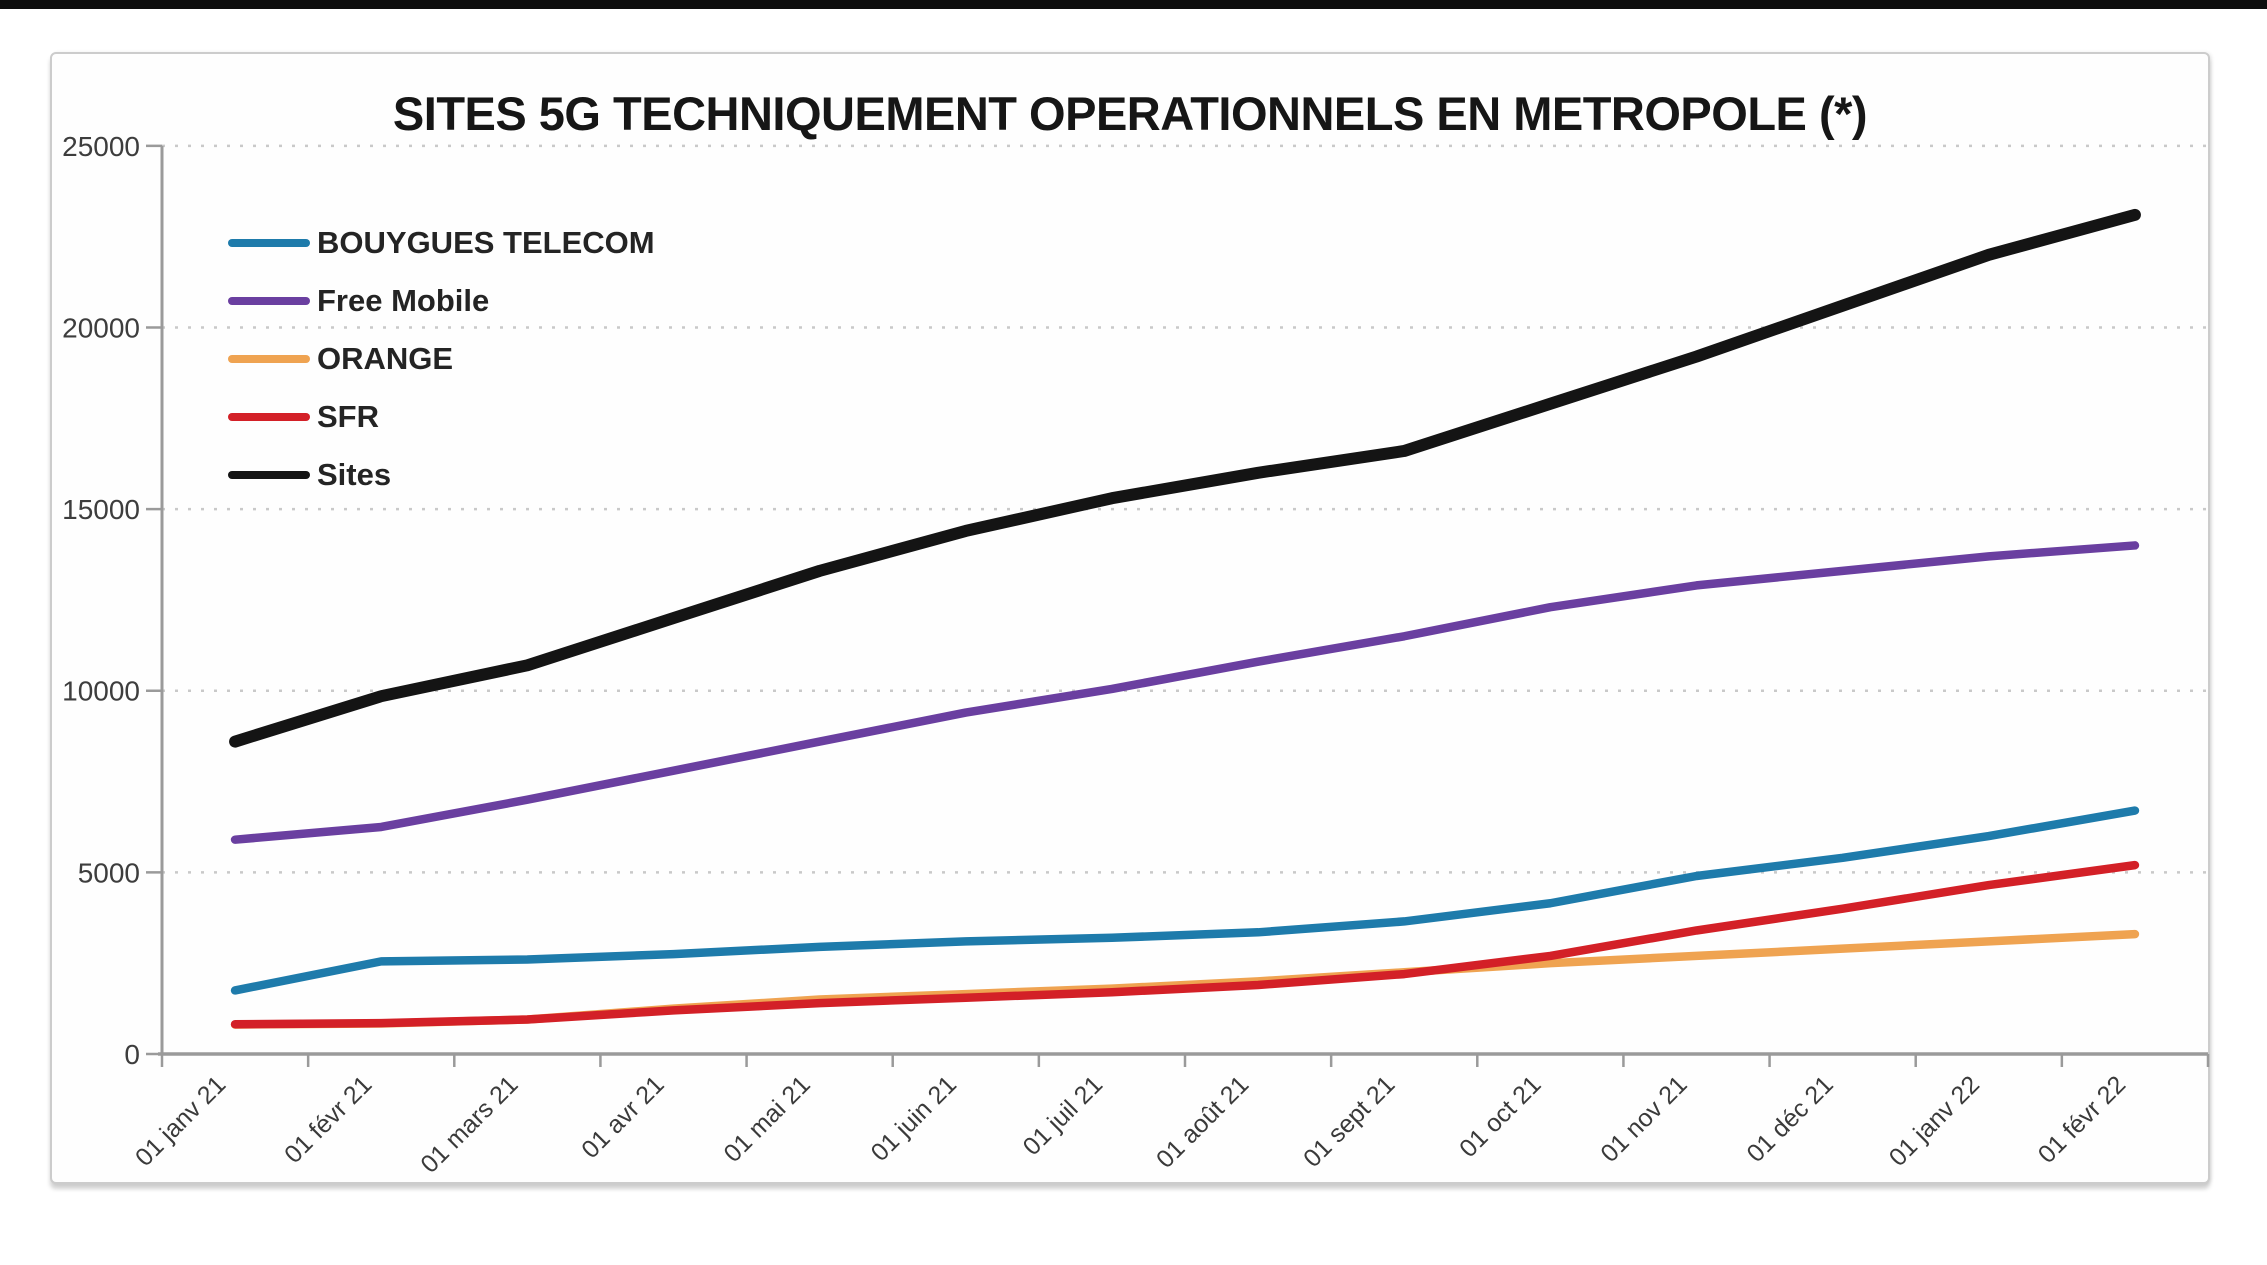 The height and width of the screenshot is (1265, 2267). What do you see at coordinates (1202, 1121) in the screenshot?
I see `x-tick-label: 01 août 21` at bounding box center [1202, 1121].